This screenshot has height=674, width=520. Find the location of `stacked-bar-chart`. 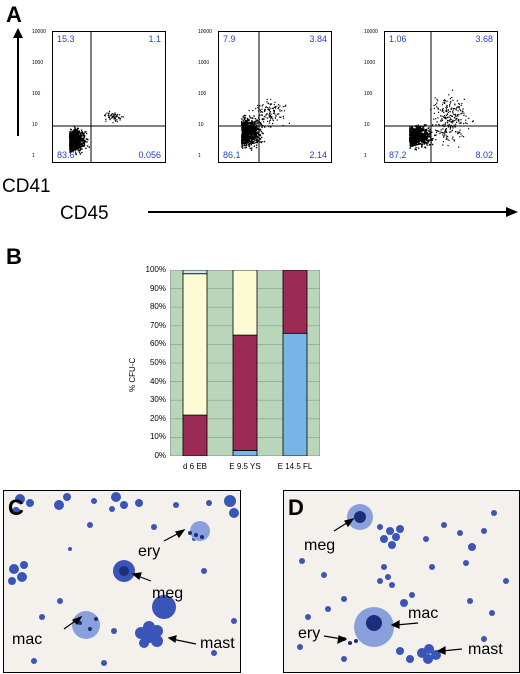

stacked-bar-chart is located at coordinates (245, 363).